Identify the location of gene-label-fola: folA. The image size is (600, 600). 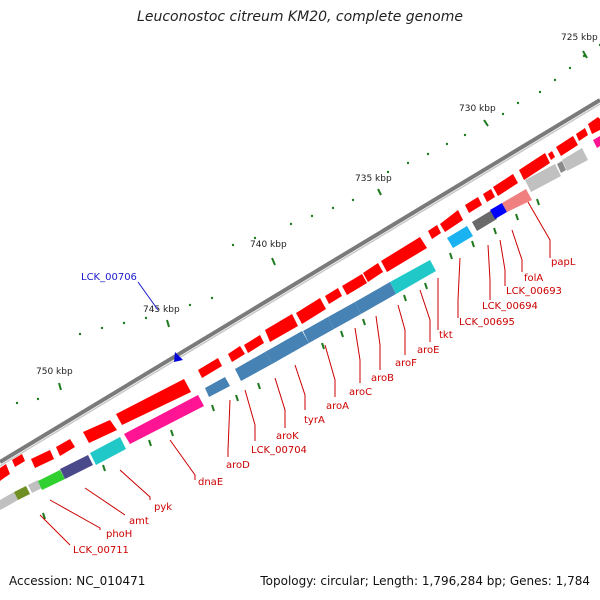
(533, 278).